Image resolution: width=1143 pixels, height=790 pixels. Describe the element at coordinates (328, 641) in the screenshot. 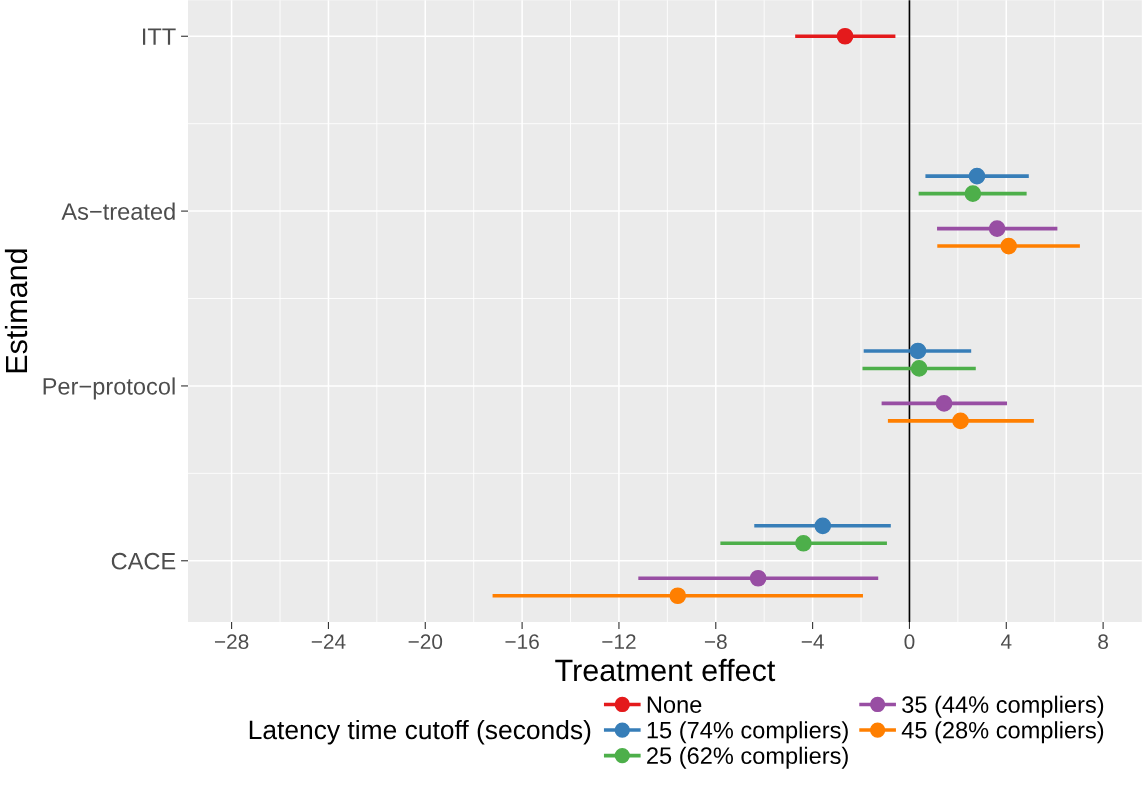

I see `x-tick-label: −24` at that location.